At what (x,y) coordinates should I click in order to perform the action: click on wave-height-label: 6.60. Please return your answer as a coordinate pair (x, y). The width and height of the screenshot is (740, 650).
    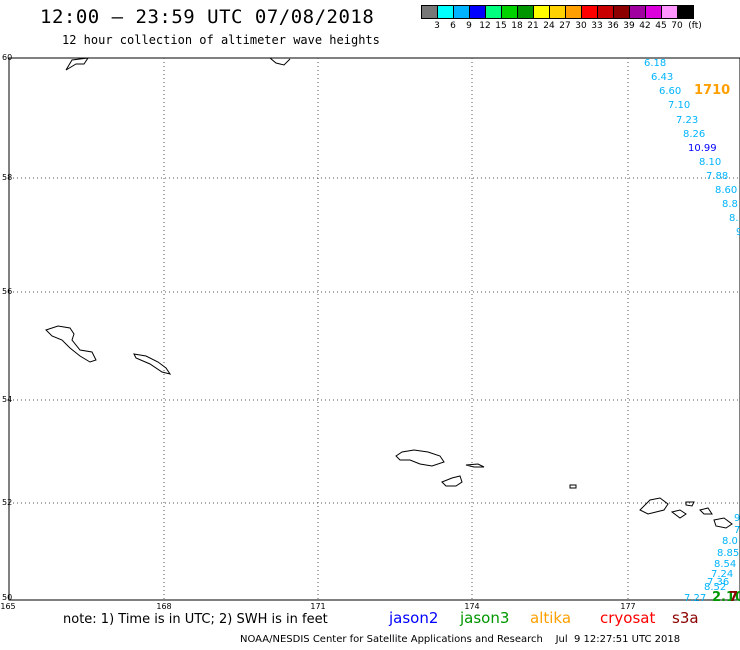
    Looking at the image, I should click on (670, 91).